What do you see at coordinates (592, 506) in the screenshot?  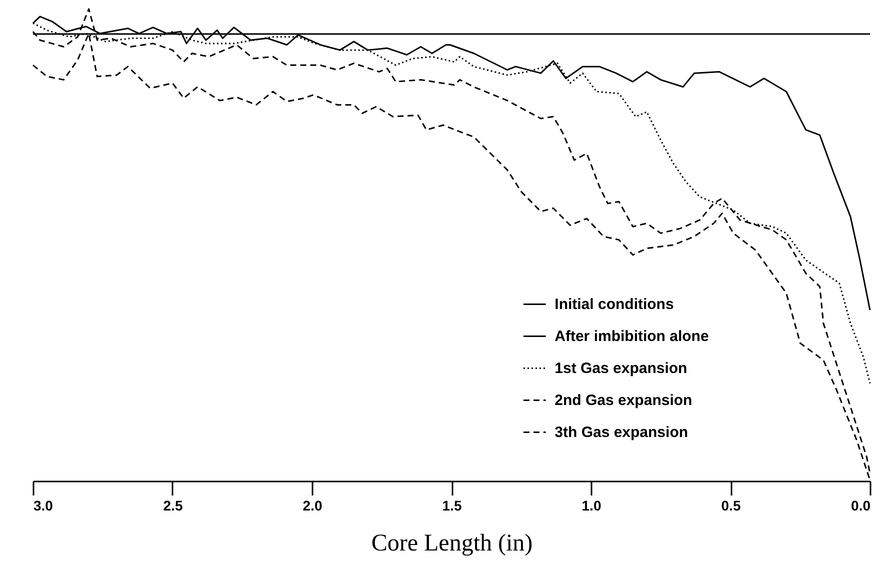 I see `x-tick-label: 1.0` at bounding box center [592, 506].